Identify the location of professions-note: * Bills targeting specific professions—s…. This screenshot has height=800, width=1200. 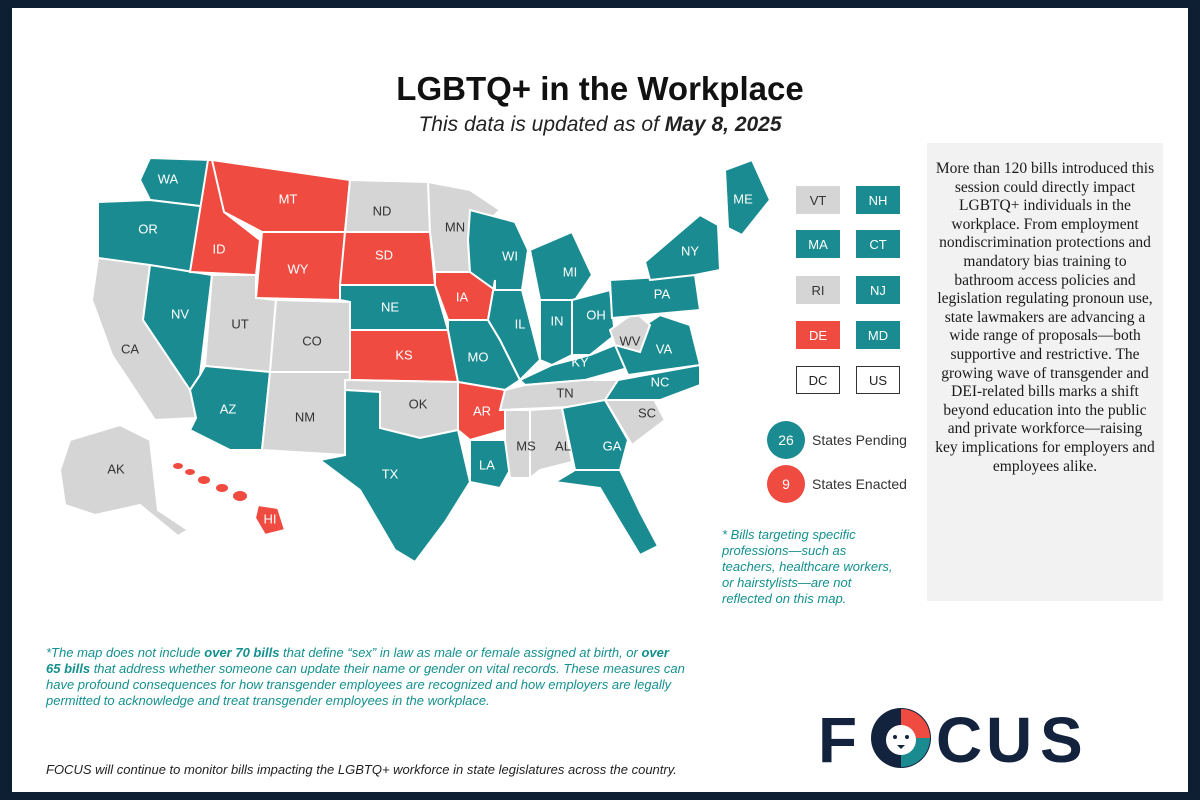
(807, 566).